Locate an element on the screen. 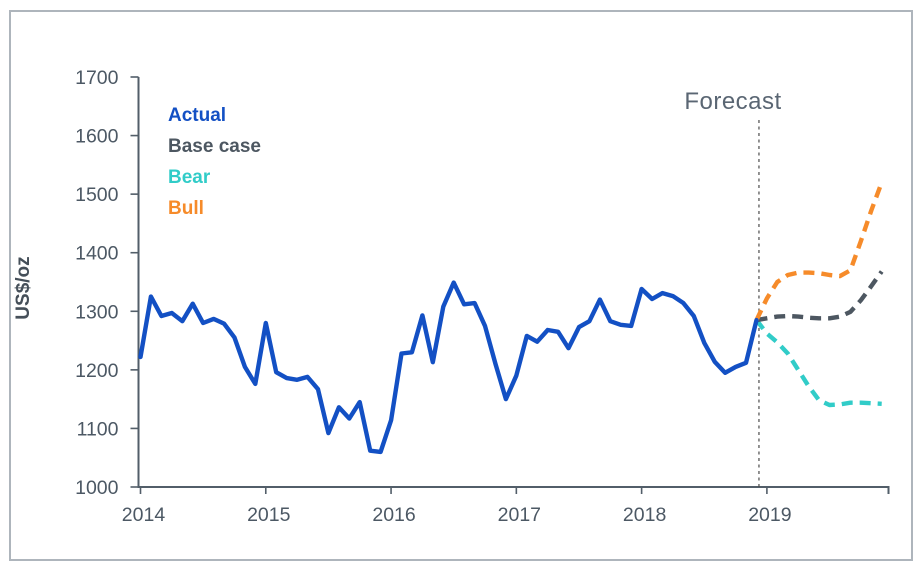 The height and width of the screenshot is (571, 923). y-tick-label: 1300 is located at coordinates (97, 312).